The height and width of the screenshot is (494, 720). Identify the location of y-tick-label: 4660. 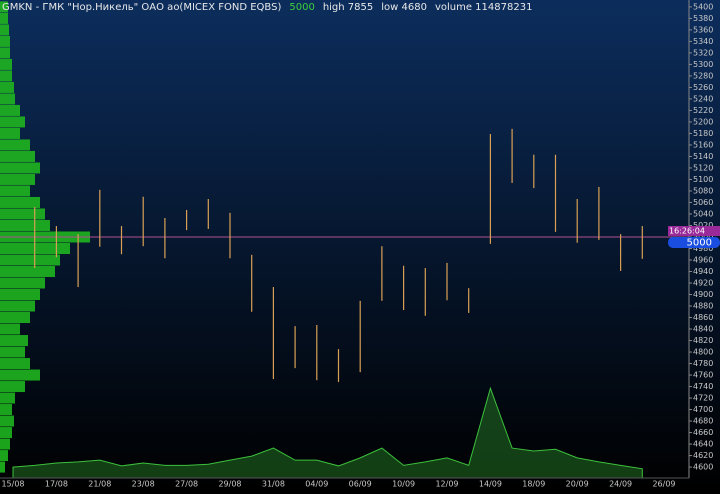
(703, 432).